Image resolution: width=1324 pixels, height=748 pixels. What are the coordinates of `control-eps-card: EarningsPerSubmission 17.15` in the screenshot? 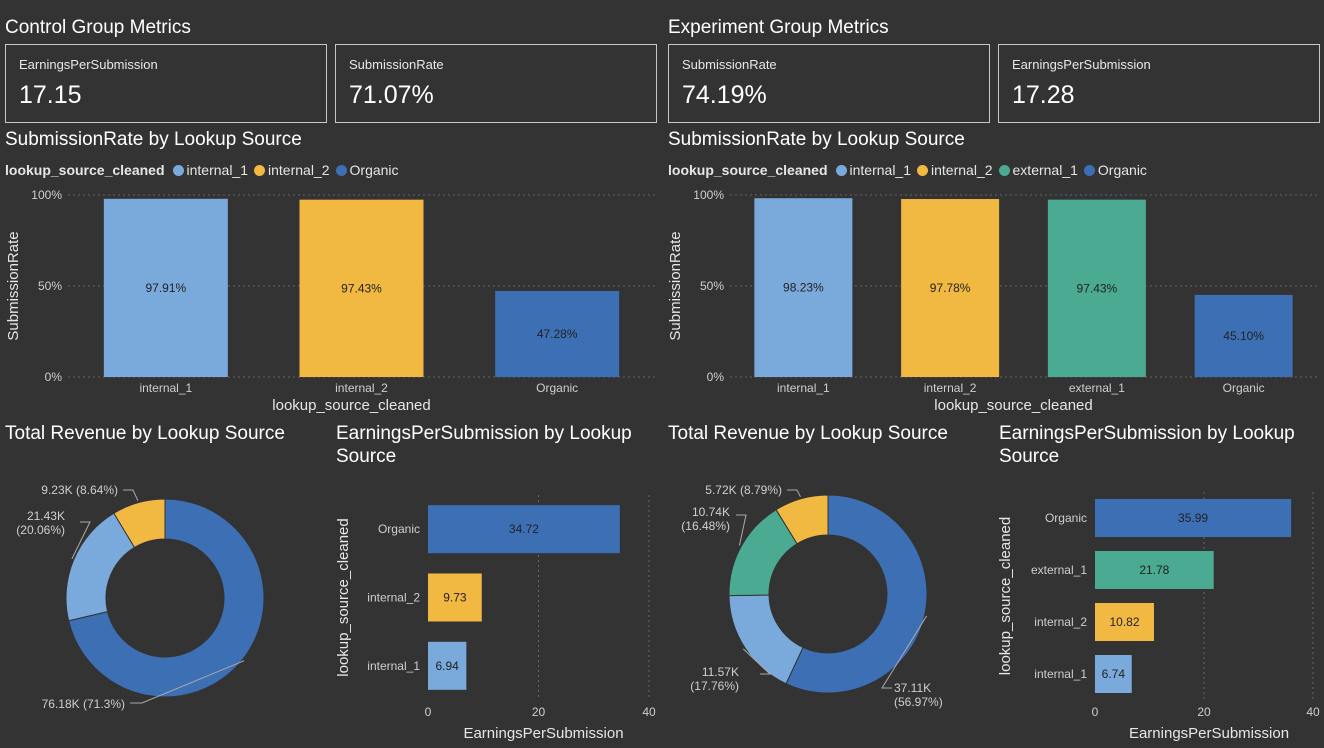 It's located at (166, 83).